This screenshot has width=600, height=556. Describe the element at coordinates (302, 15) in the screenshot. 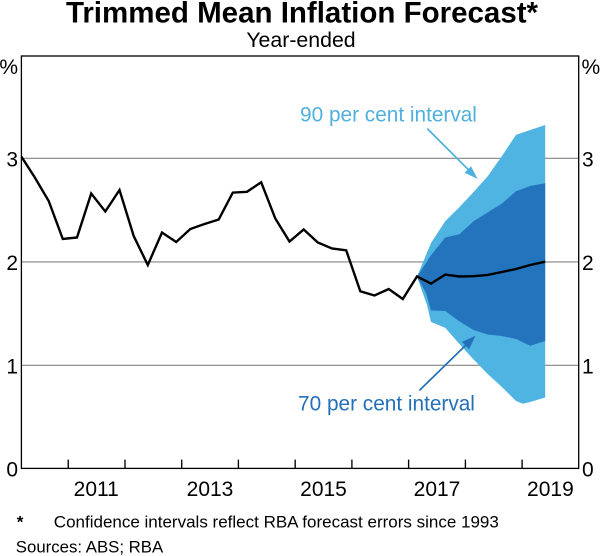

I see `svg-text:Trimmed Mean Inflation Forecas: Trimmed Mean Inflation Forecast*` at that location.